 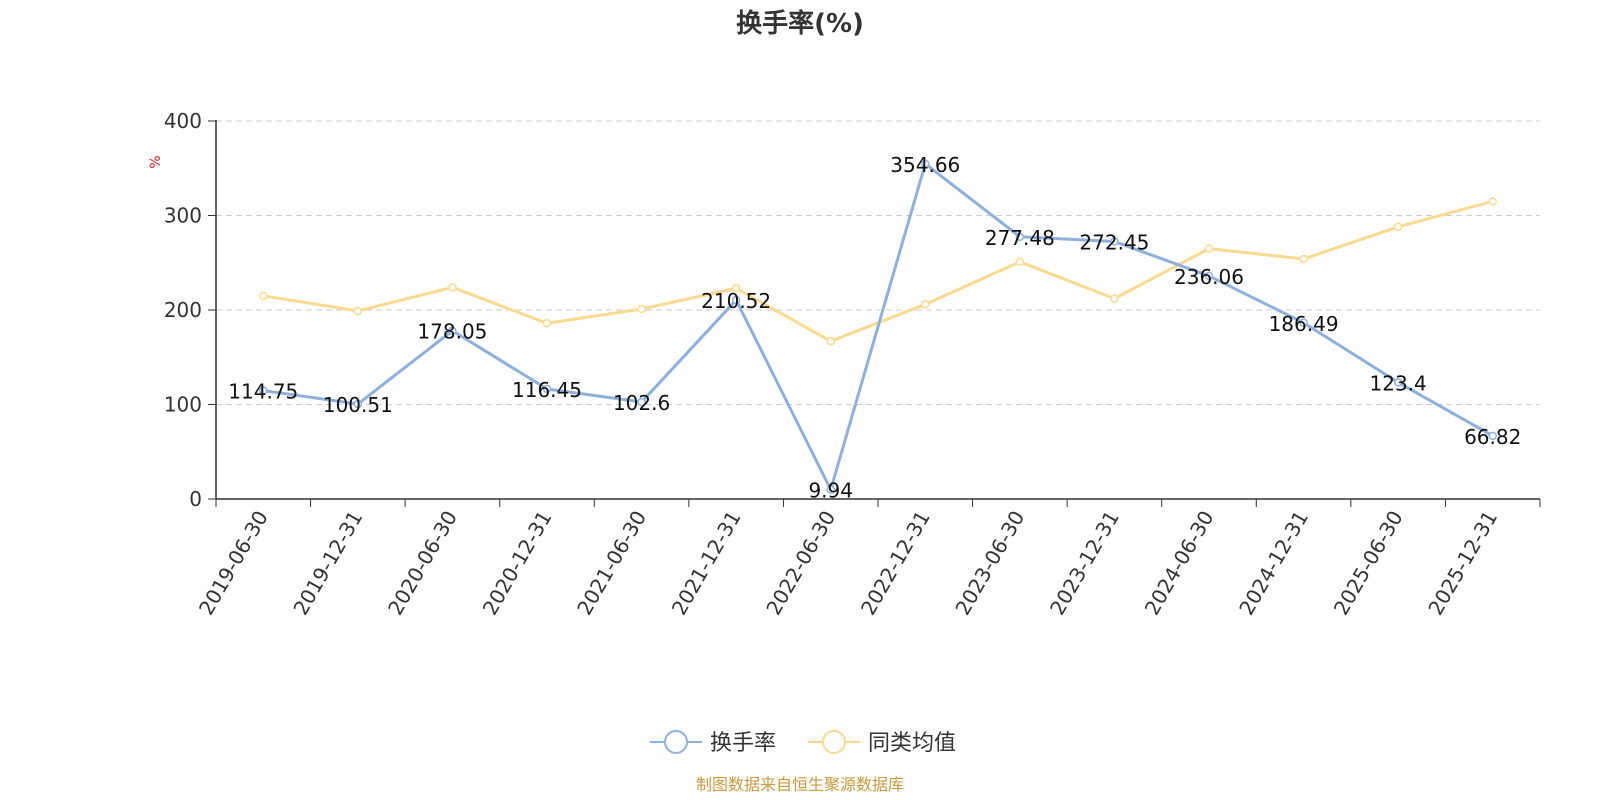 I want to click on x-tick-label: 2022-06-30, so click(x=800, y=563).